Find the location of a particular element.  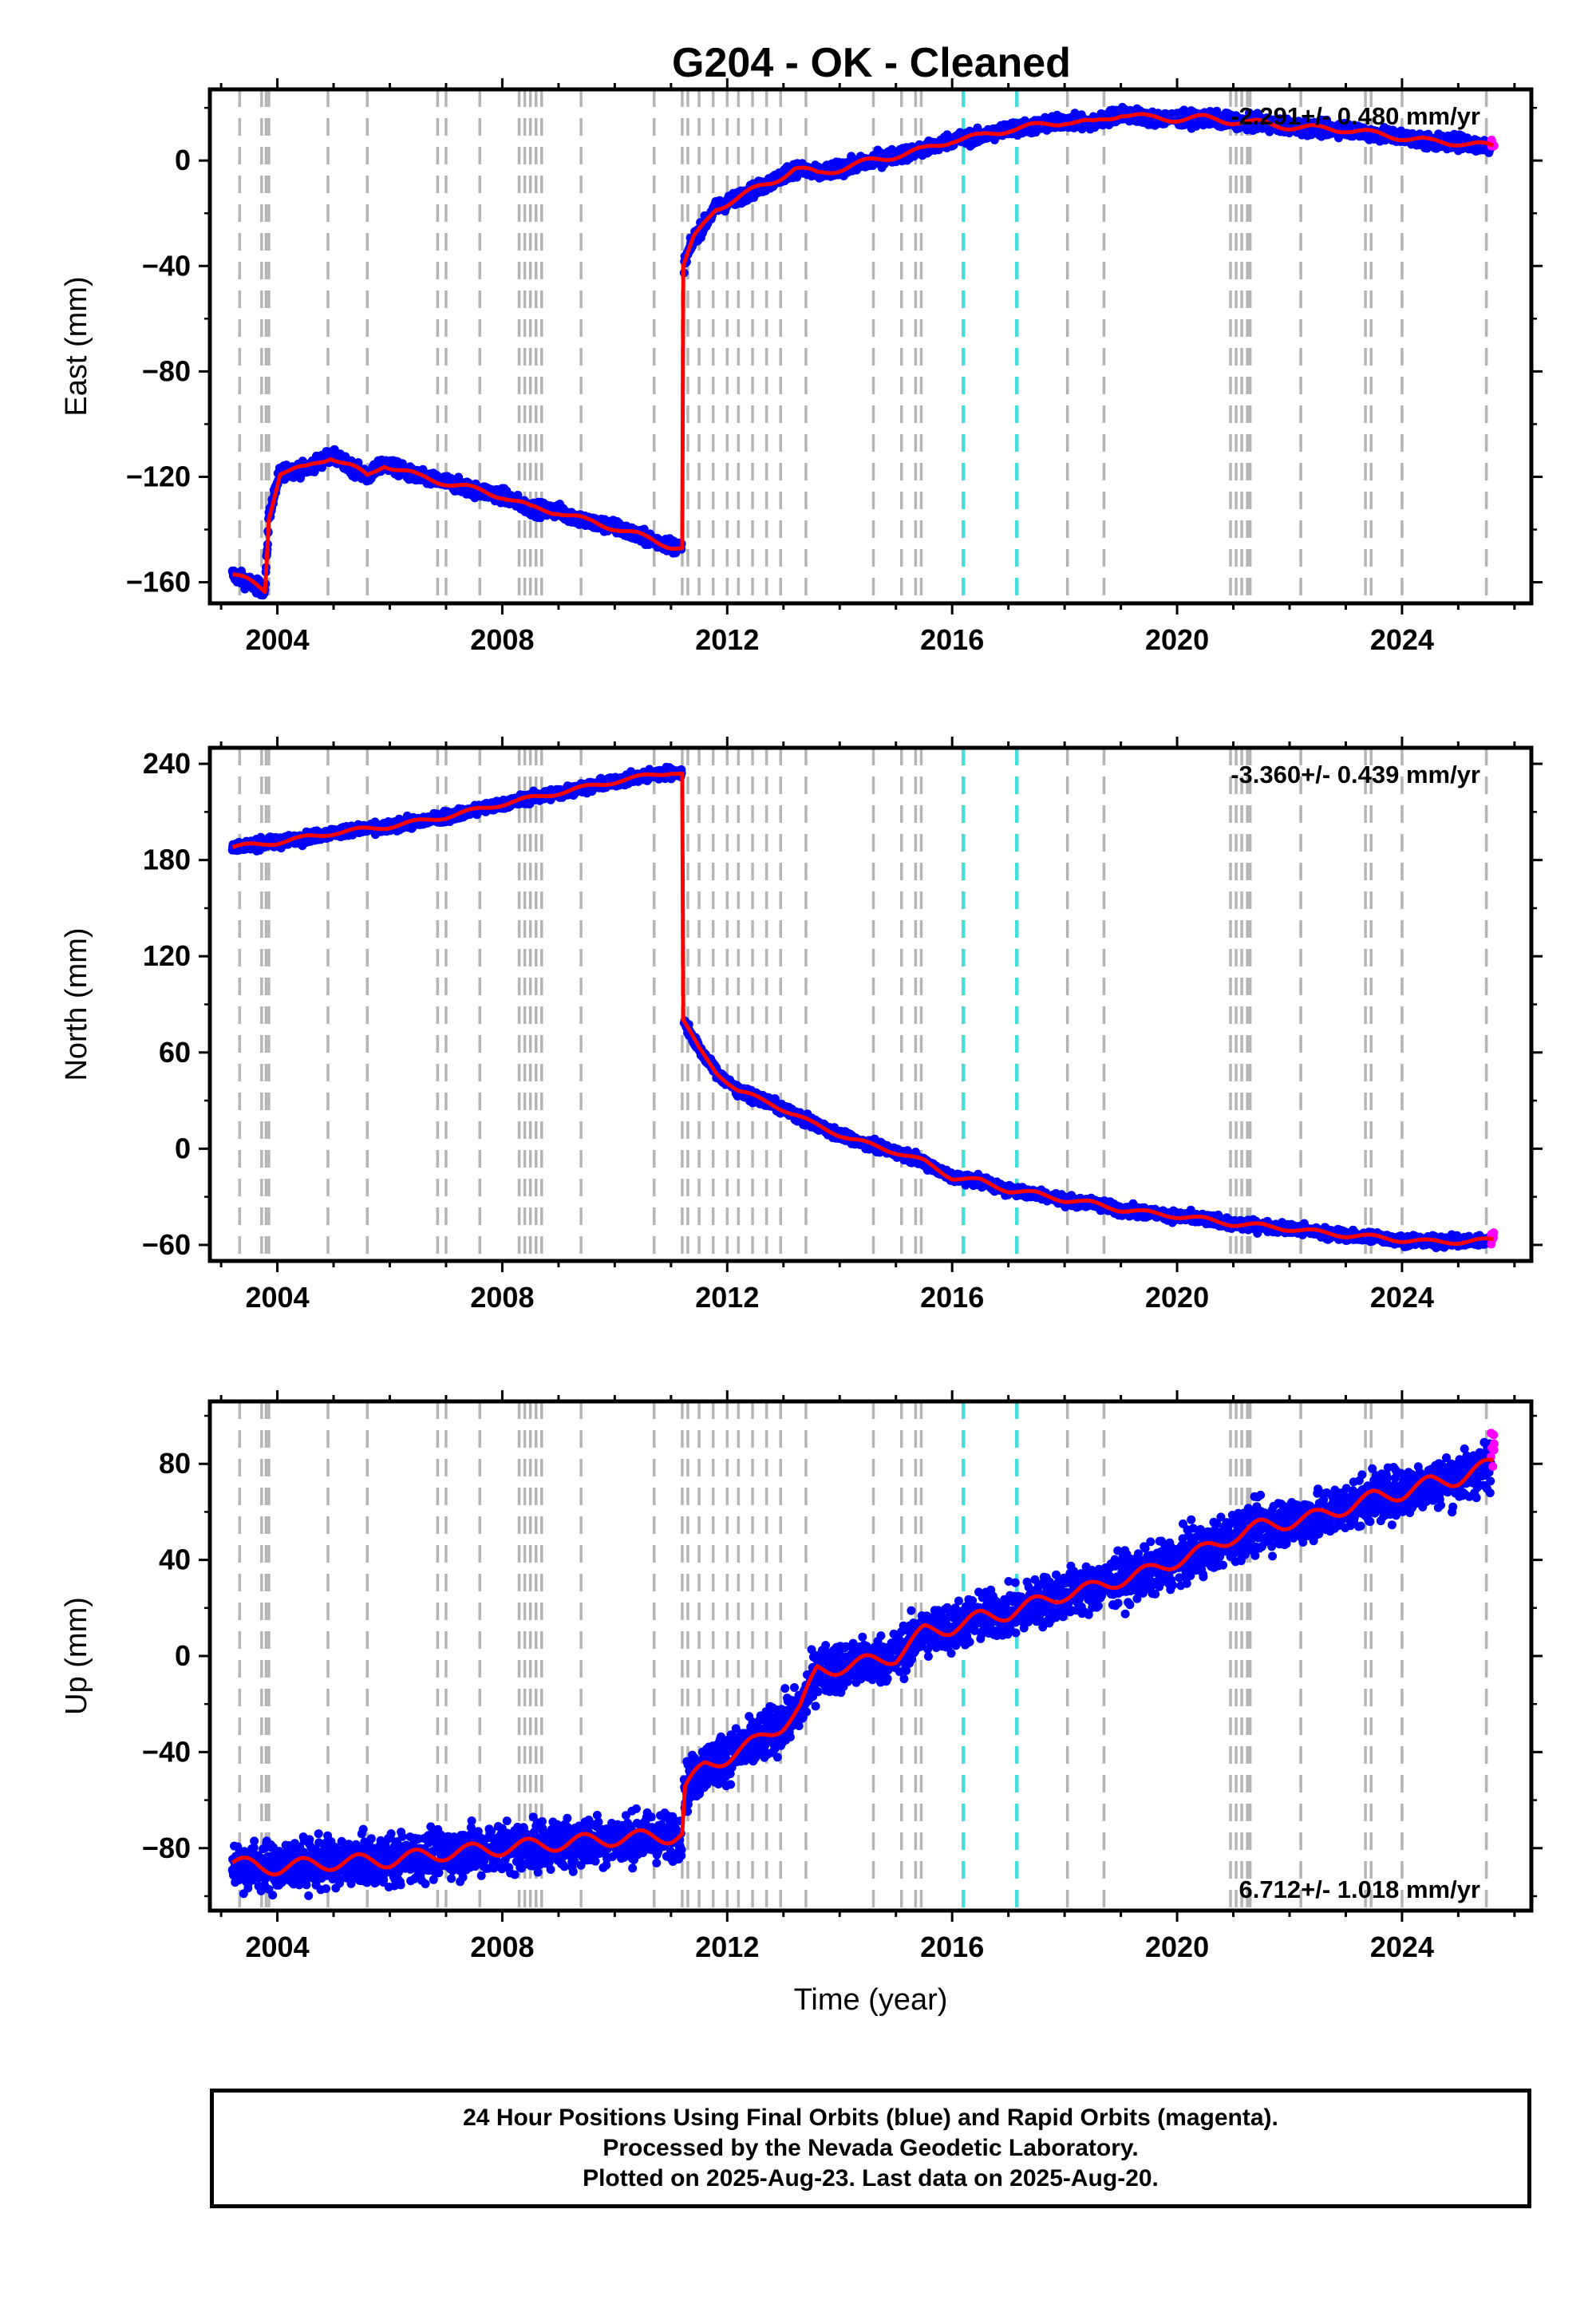

x-tick-label: 2004 is located at coordinates (278, 639).